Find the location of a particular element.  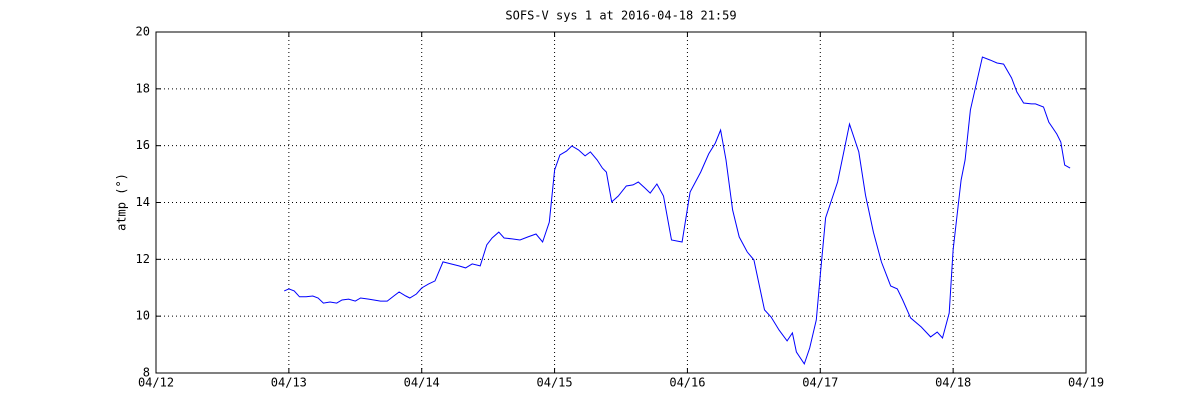

y-tick-label: 10 is located at coordinates (143, 316).